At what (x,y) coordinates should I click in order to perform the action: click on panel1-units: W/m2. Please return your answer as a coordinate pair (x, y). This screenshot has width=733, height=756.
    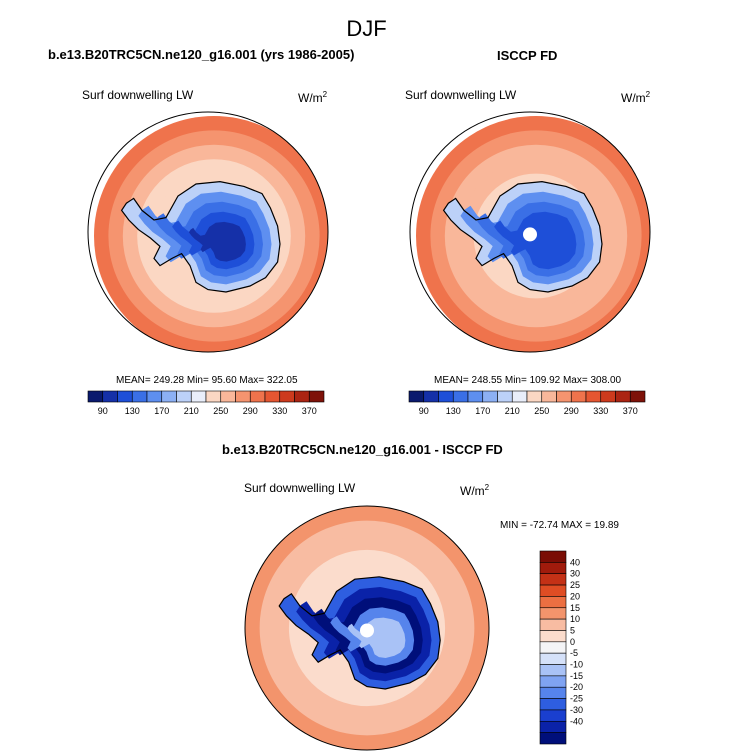
    Looking at the image, I should click on (313, 97).